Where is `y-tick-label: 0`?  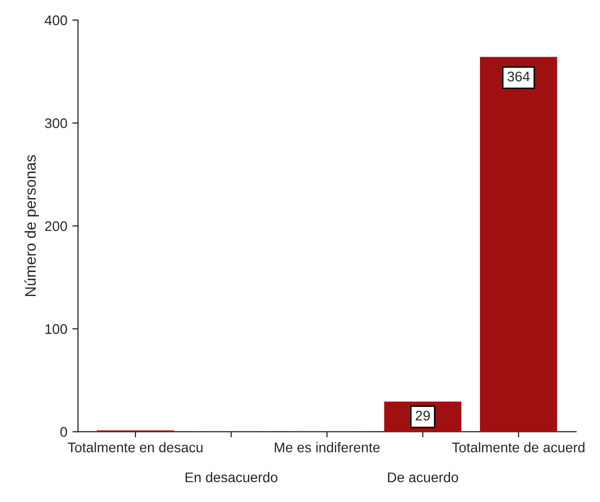 y-tick-label: 0 is located at coordinates (64, 432).